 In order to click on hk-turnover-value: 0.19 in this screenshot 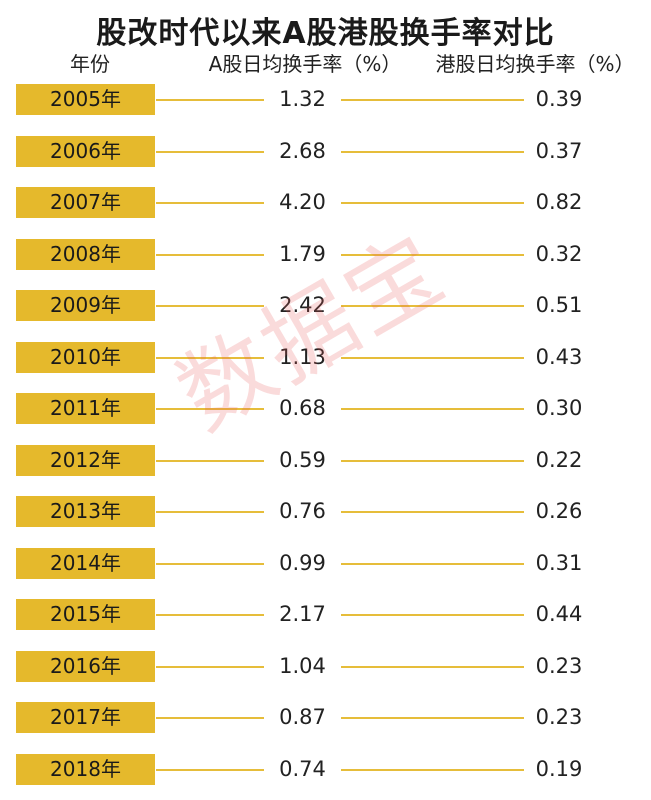, I will do `click(559, 769)`.